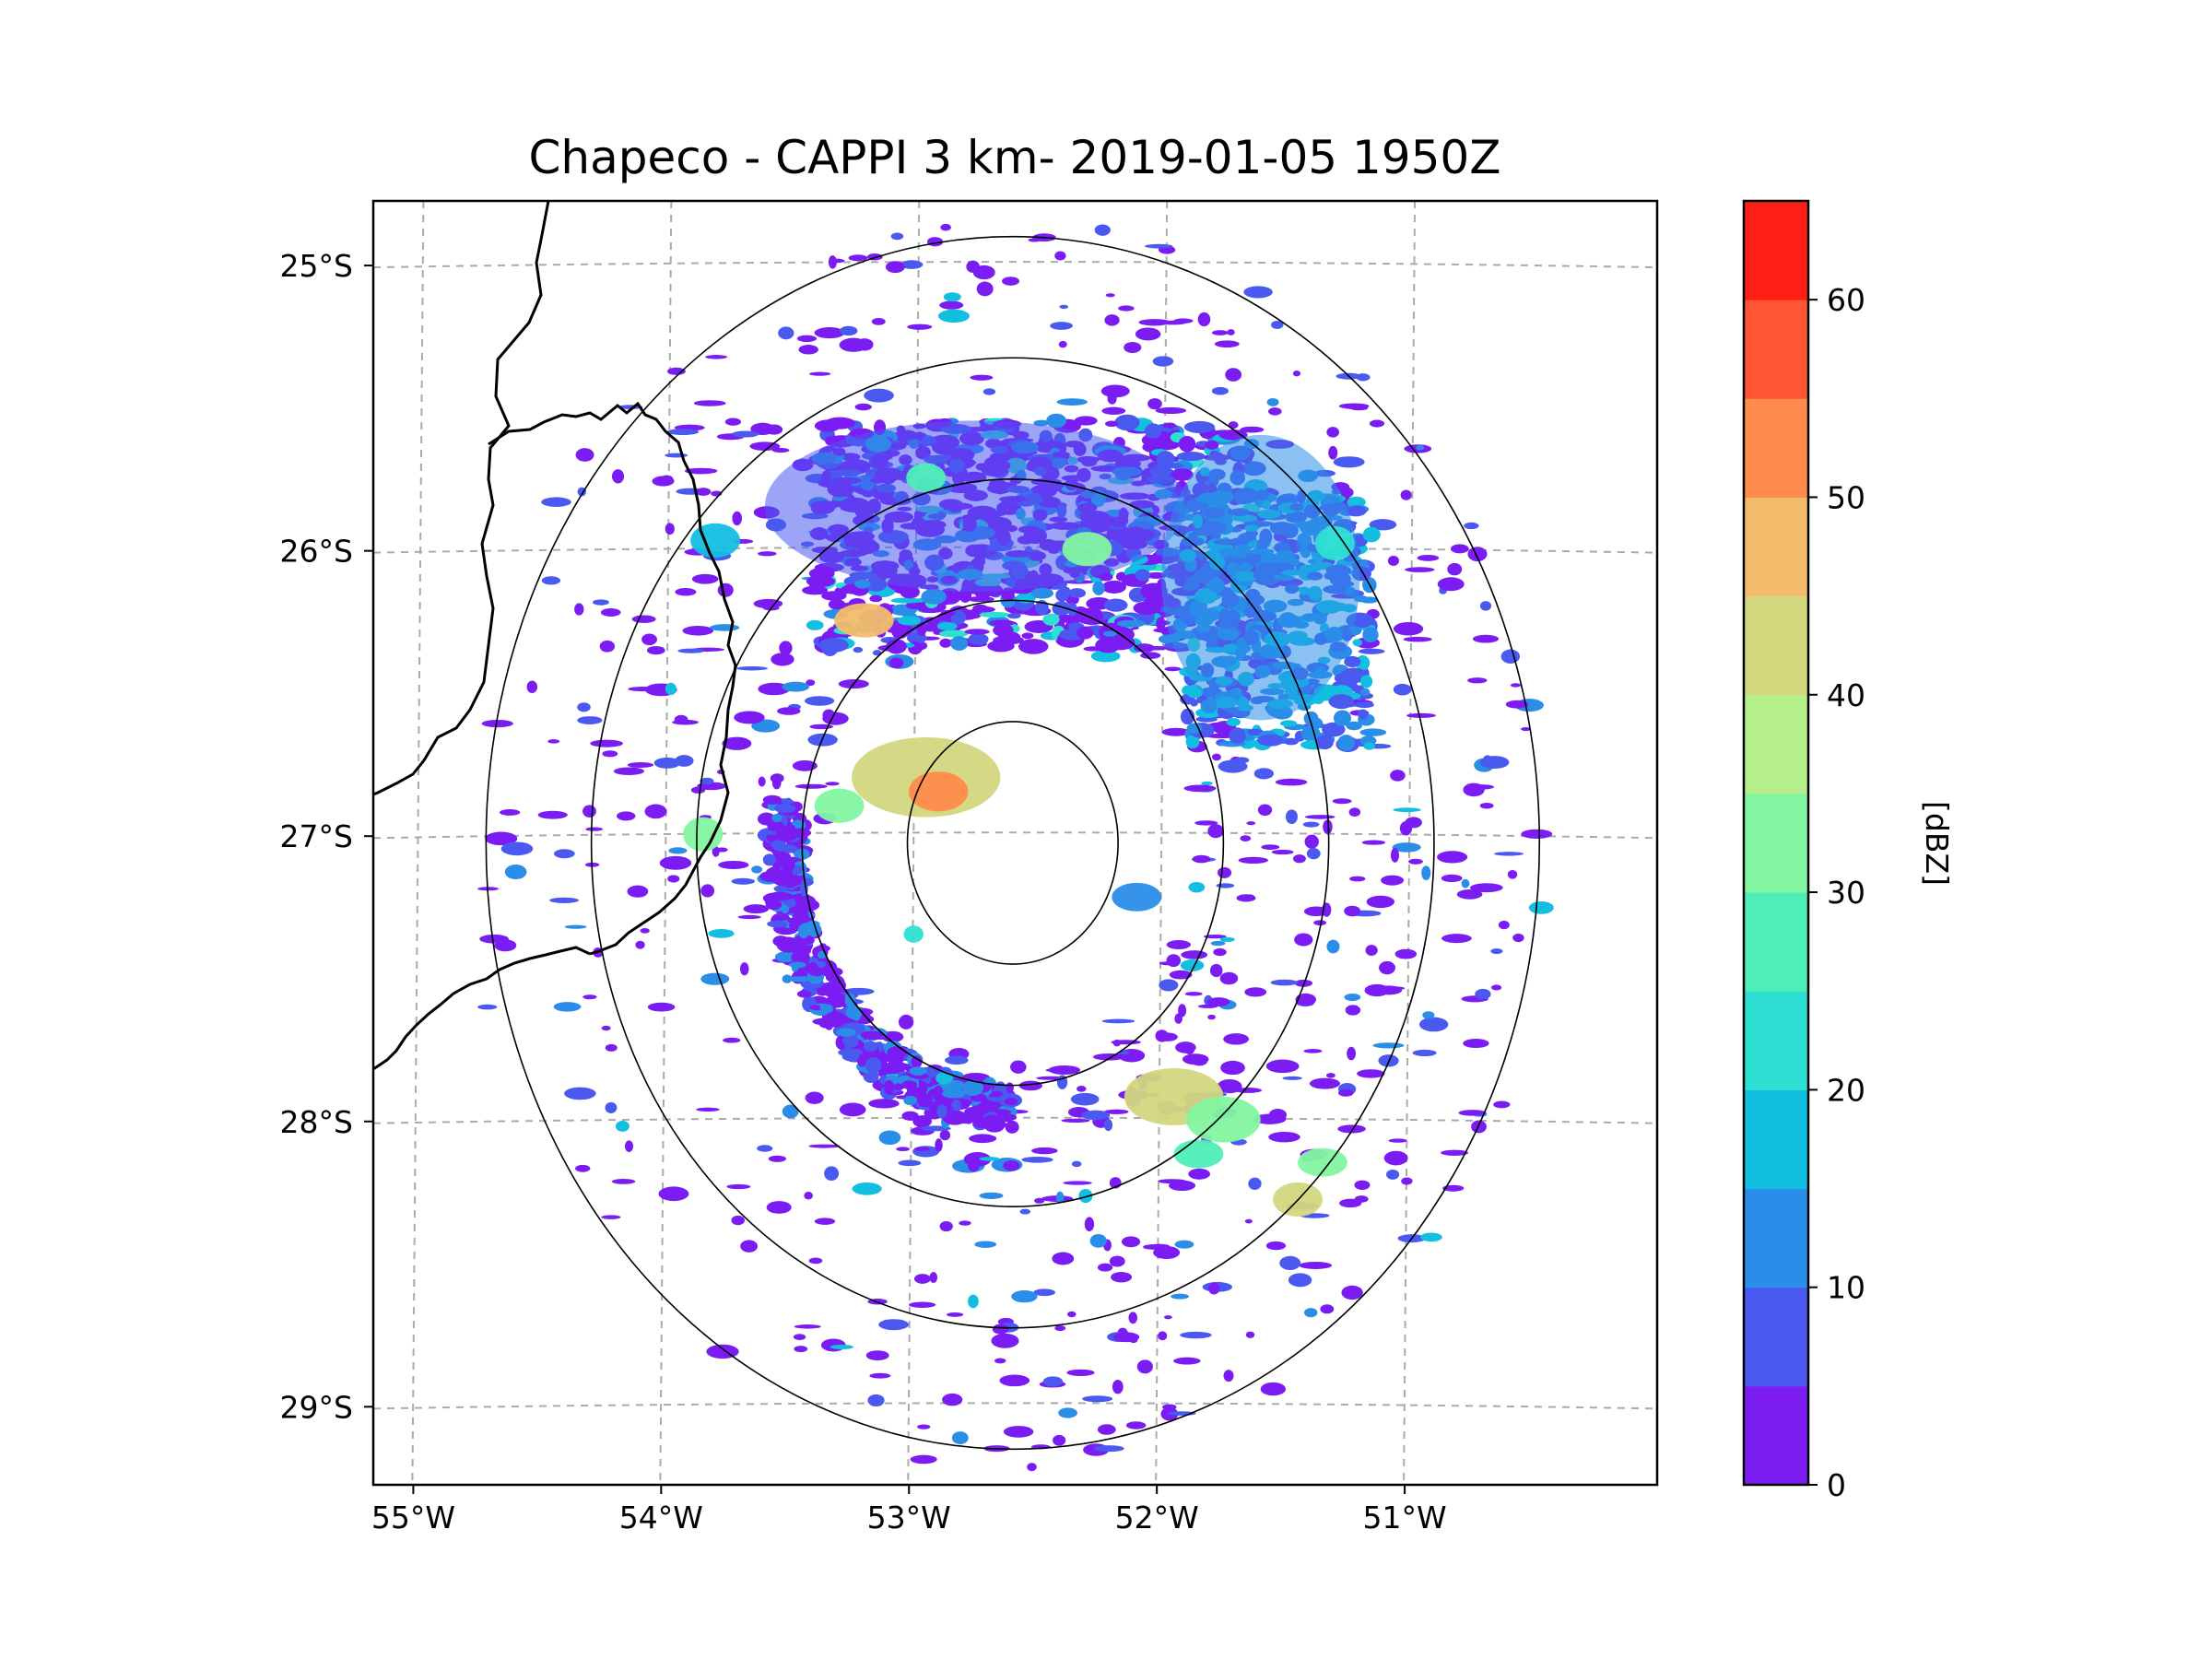 This screenshot has height=1659, width=2212. What do you see at coordinates (326, 836) in the screenshot?
I see `y-axis-ticks: 25°S 26°S 27°S 28°S 29°S` at bounding box center [326, 836].